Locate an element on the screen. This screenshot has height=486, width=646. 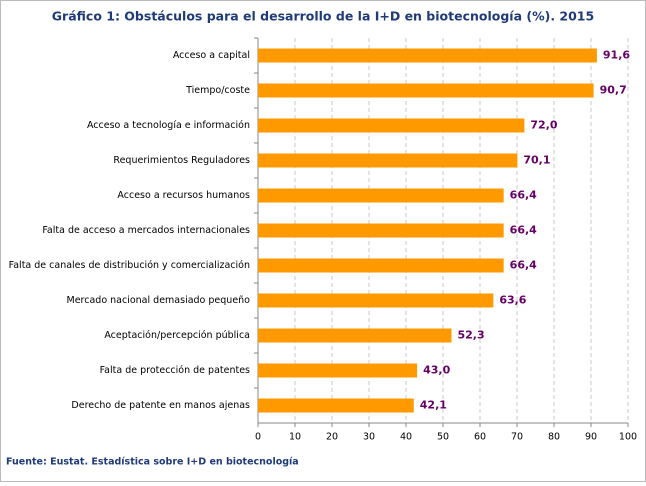
value-label: 52,3 is located at coordinates (471, 335).